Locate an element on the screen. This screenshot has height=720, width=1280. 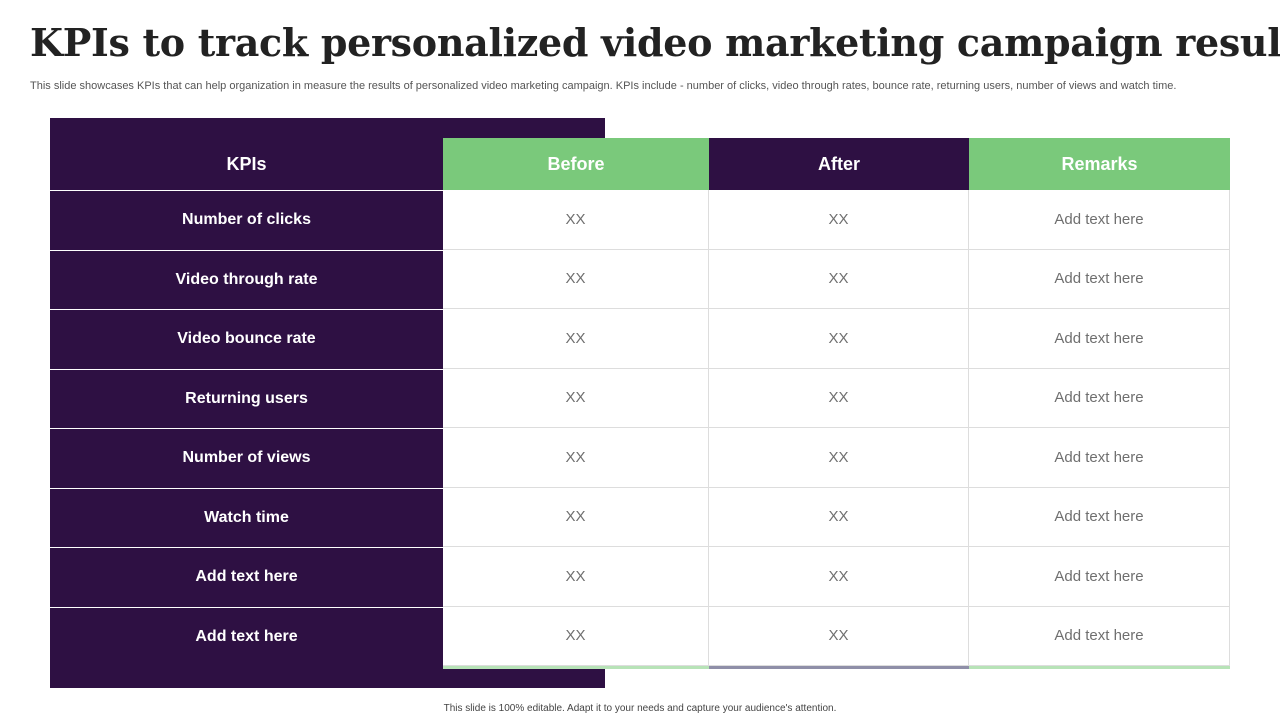
kpis-header: KPIs is located at coordinates (246, 164).